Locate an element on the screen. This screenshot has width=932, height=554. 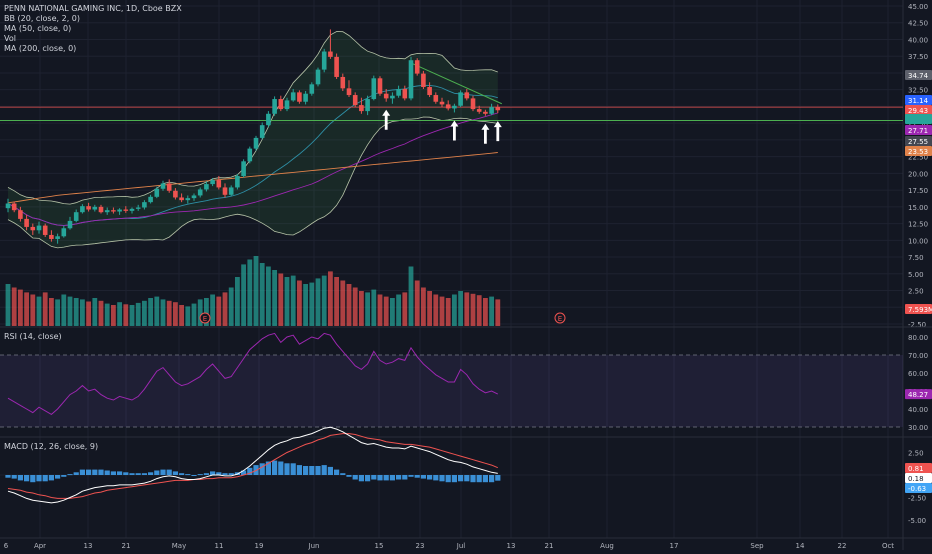
x-tick-label: 21 is located at coordinates (126, 546).